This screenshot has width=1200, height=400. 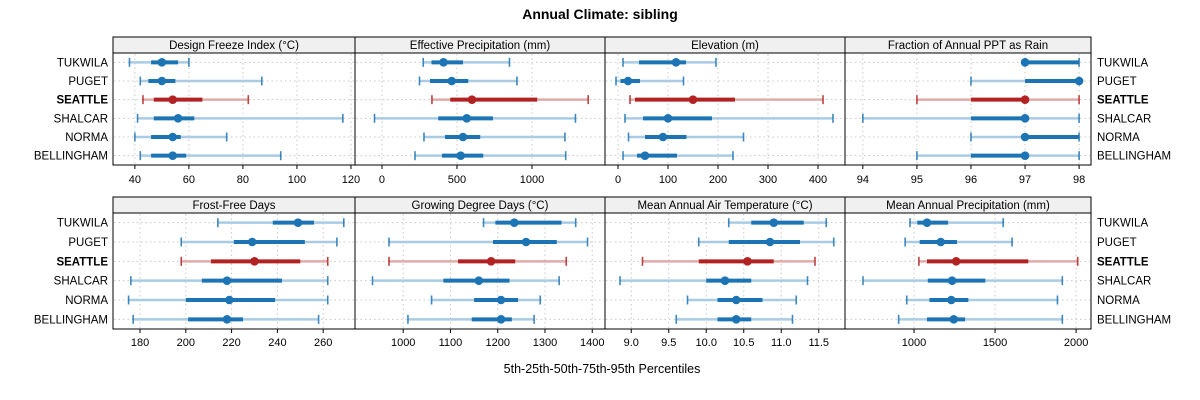 What do you see at coordinates (243, 180) in the screenshot?
I see `axis-tick-label: 80` at bounding box center [243, 180].